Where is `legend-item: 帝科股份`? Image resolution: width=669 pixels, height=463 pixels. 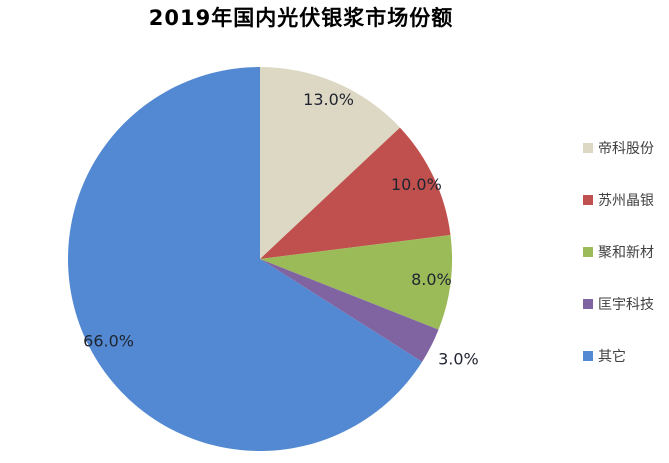
legend-item: 帝科股份 is located at coordinates (618, 148).